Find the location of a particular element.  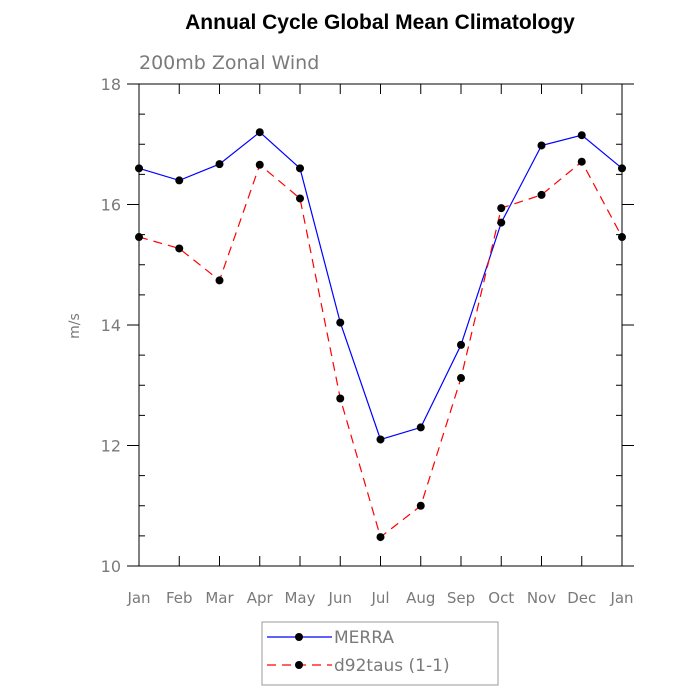

y-tick-label: 10 is located at coordinates (111, 566).